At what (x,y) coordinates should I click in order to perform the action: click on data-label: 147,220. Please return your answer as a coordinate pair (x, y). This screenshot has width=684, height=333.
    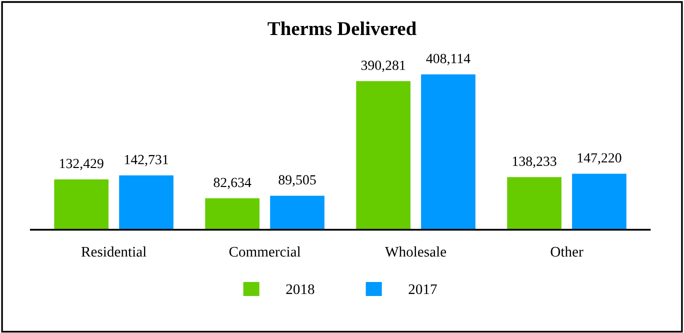
    Looking at the image, I should click on (600, 159).